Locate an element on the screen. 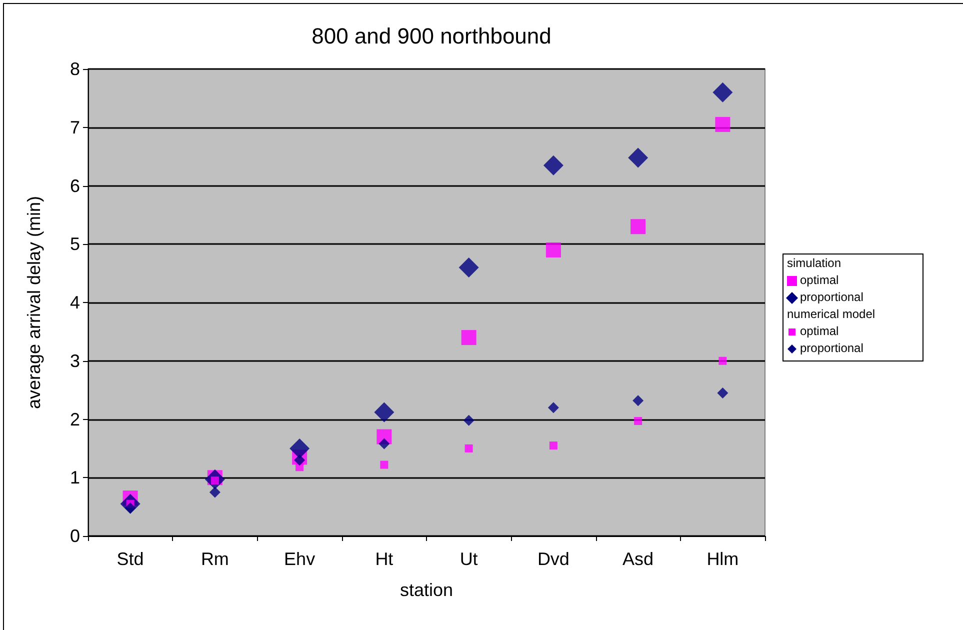  text: simulation is located at coordinates (814, 263).